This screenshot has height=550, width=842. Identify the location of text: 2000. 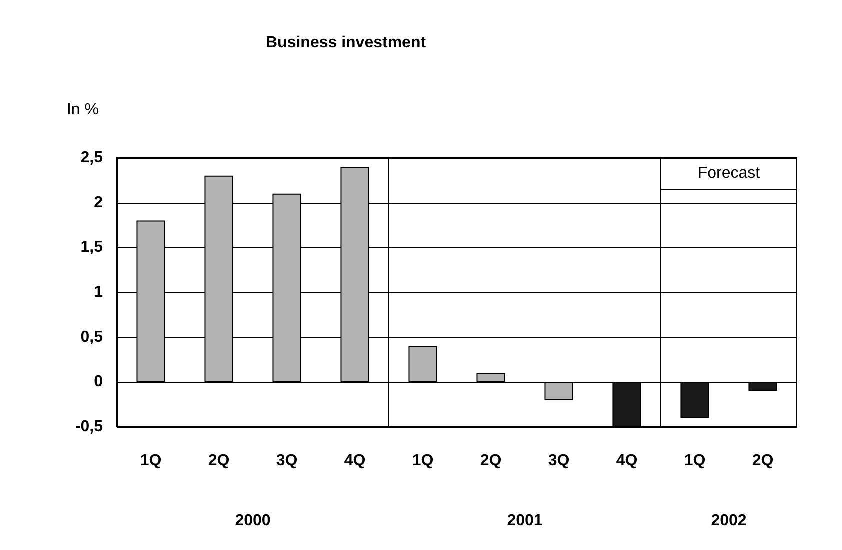
(253, 521).